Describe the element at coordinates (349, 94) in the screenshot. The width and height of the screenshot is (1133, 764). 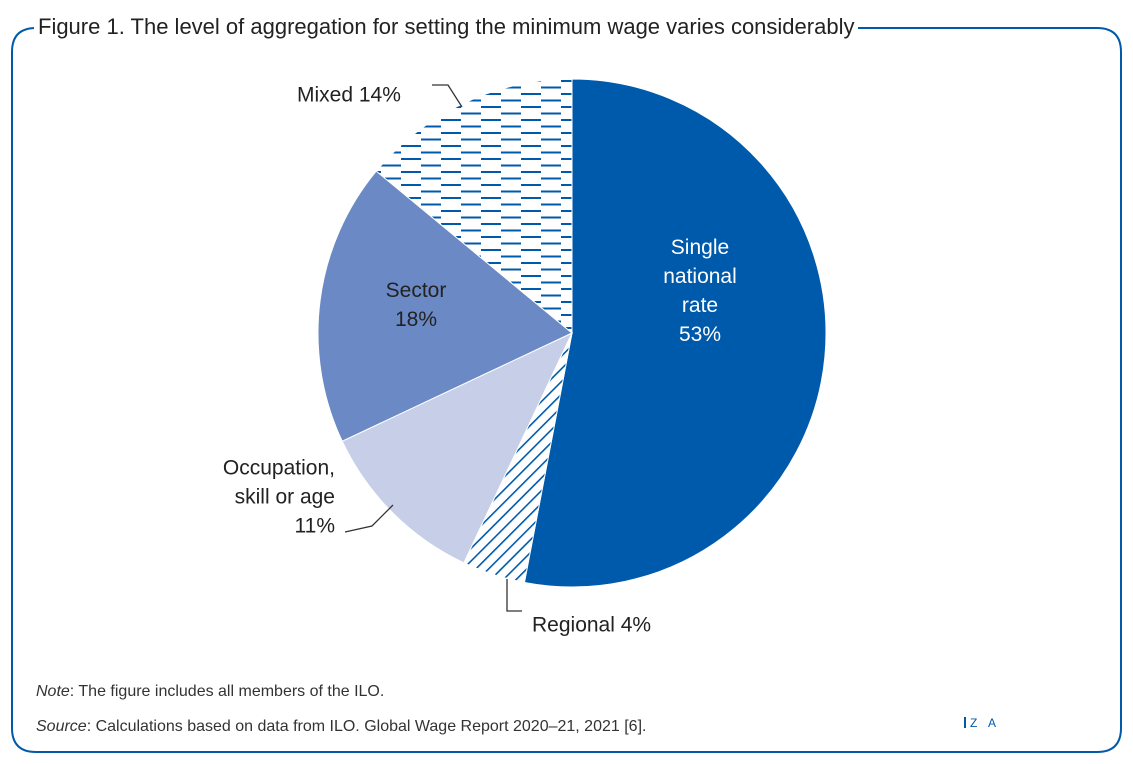
I see `slice-label-mixed-line-1: Mixed 14%` at that location.